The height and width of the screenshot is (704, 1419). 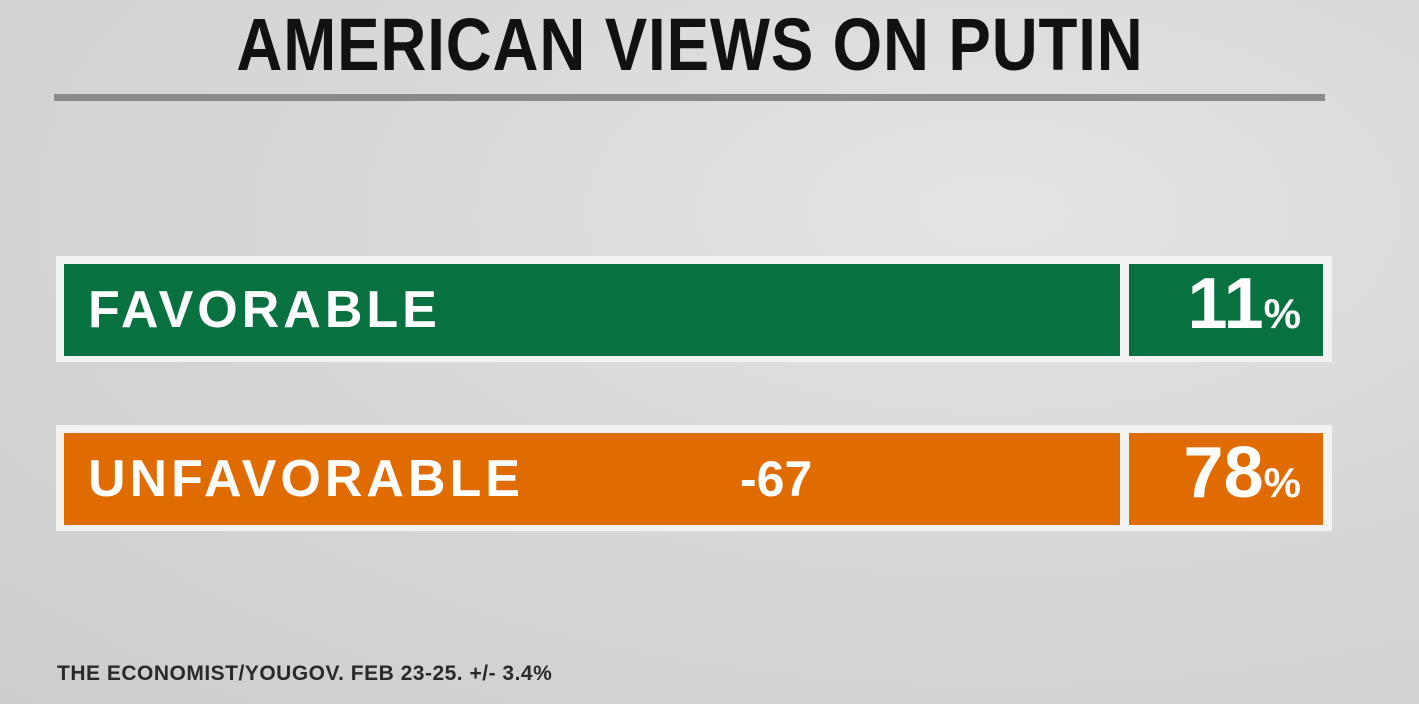 I want to click on row: FAVORABLE 11%, so click(x=694, y=309).